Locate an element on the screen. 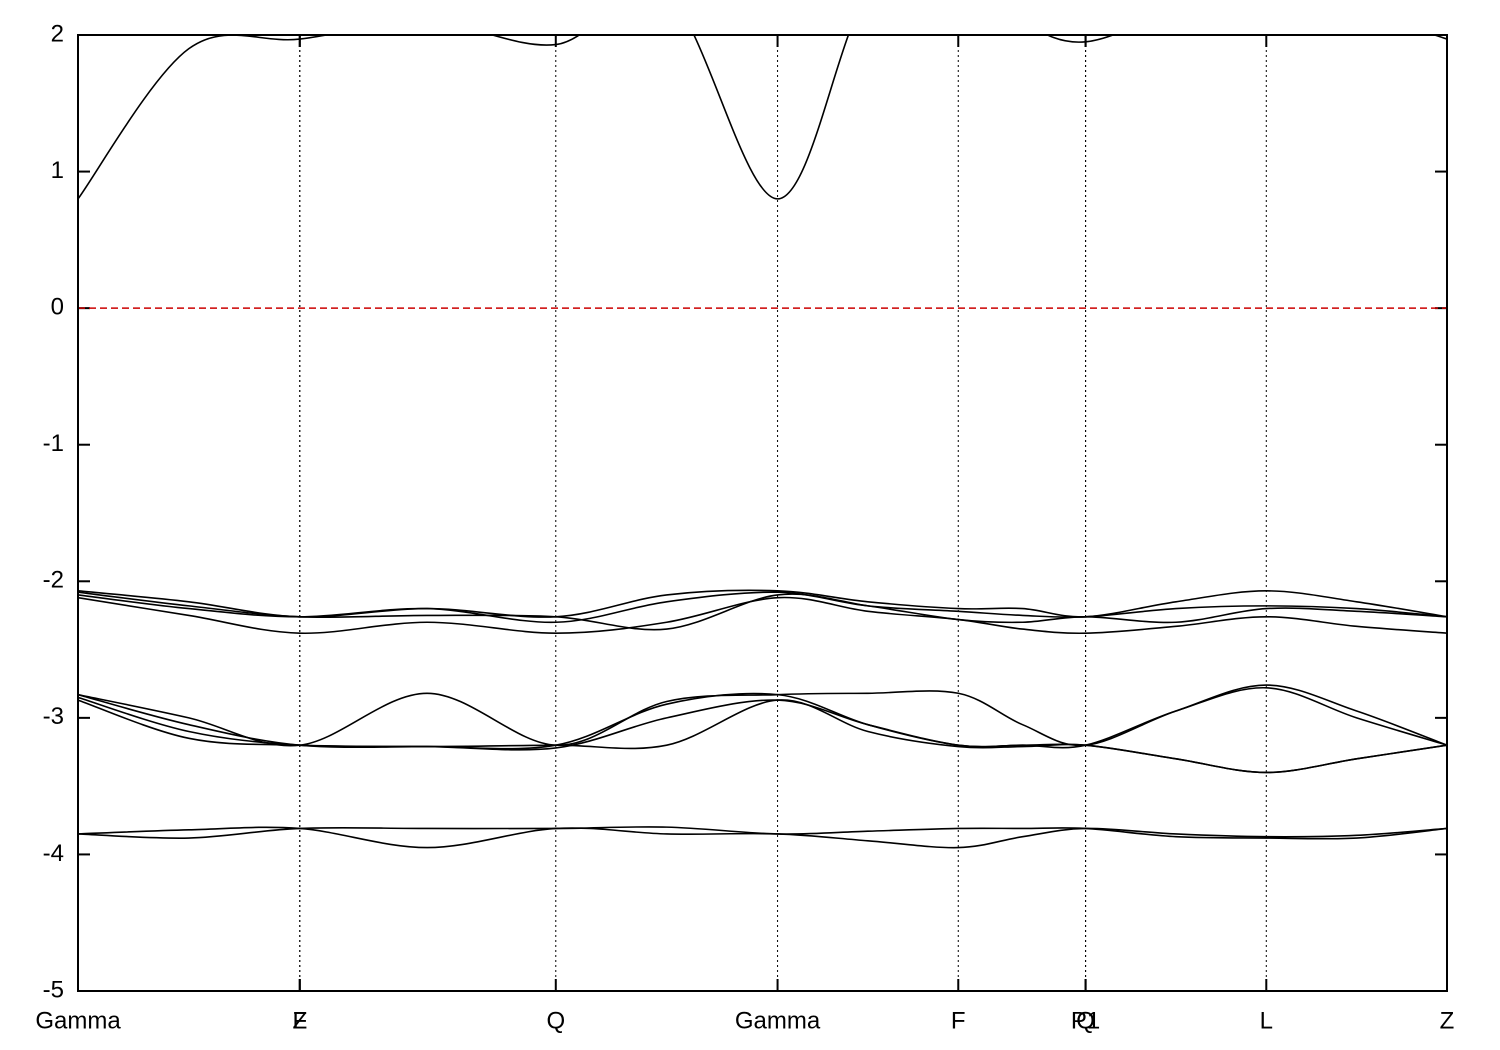  x-tick-label: L is located at coordinates (1266, 1020).